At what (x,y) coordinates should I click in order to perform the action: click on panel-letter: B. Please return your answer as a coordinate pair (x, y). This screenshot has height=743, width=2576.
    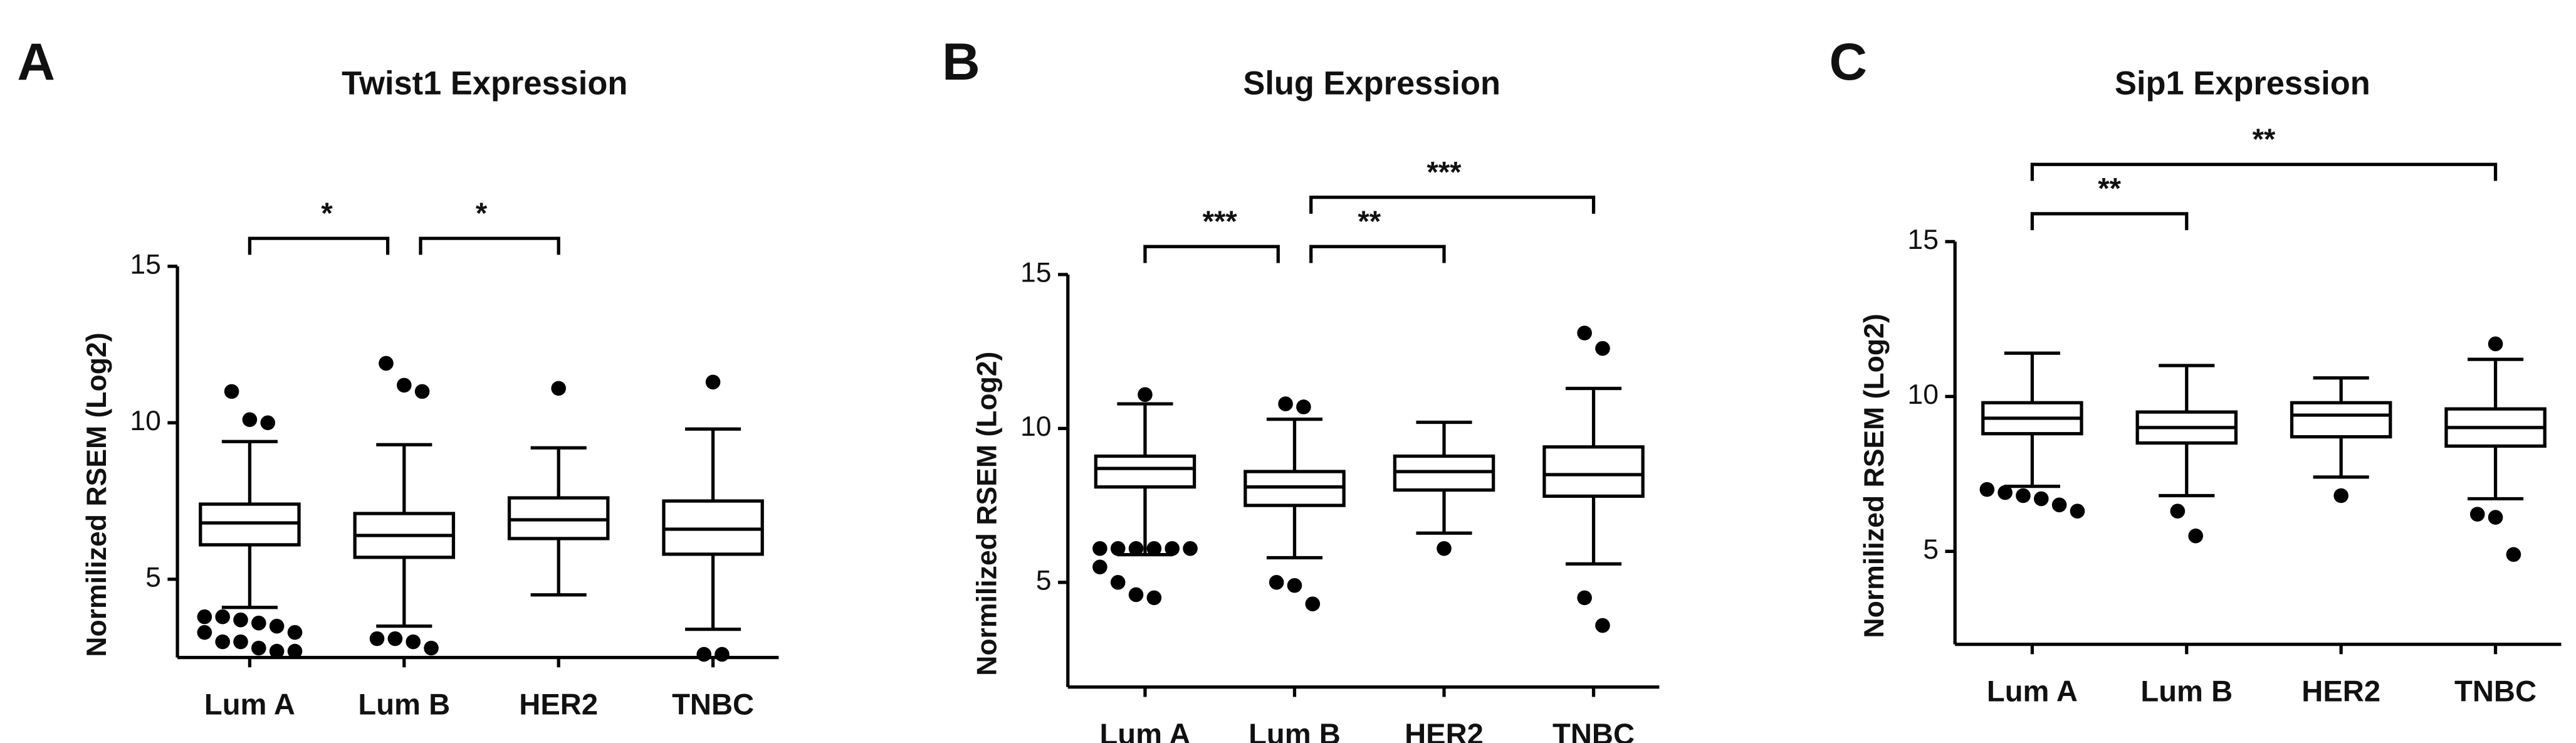
    Looking at the image, I should click on (961, 62).